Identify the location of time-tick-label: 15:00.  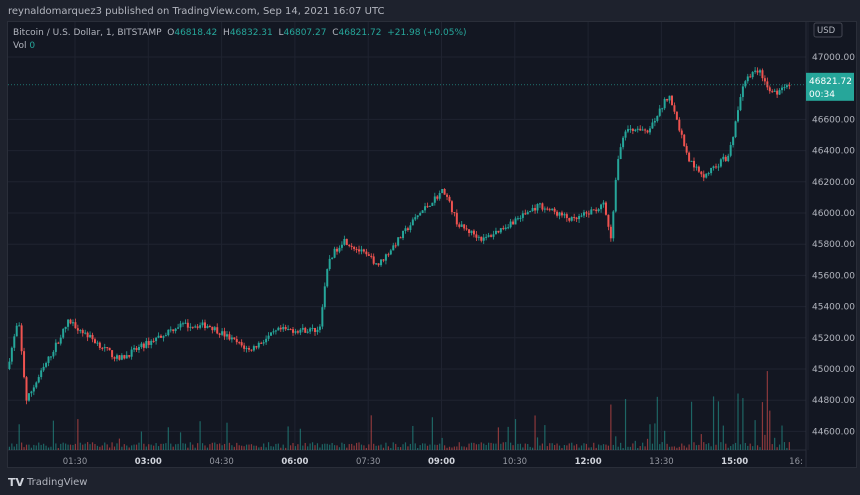
(734, 462).